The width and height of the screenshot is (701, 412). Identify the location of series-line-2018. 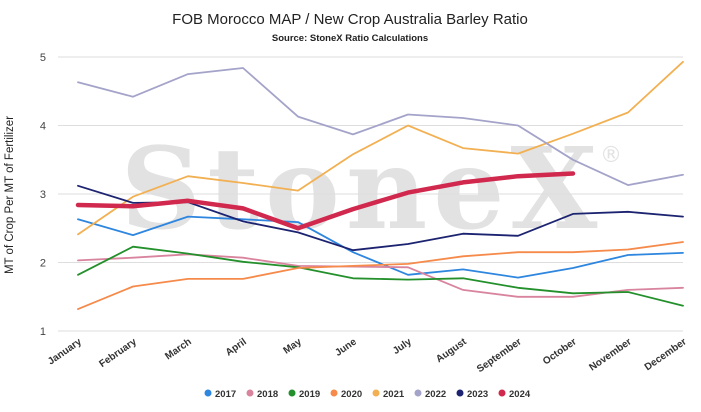
(380, 275).